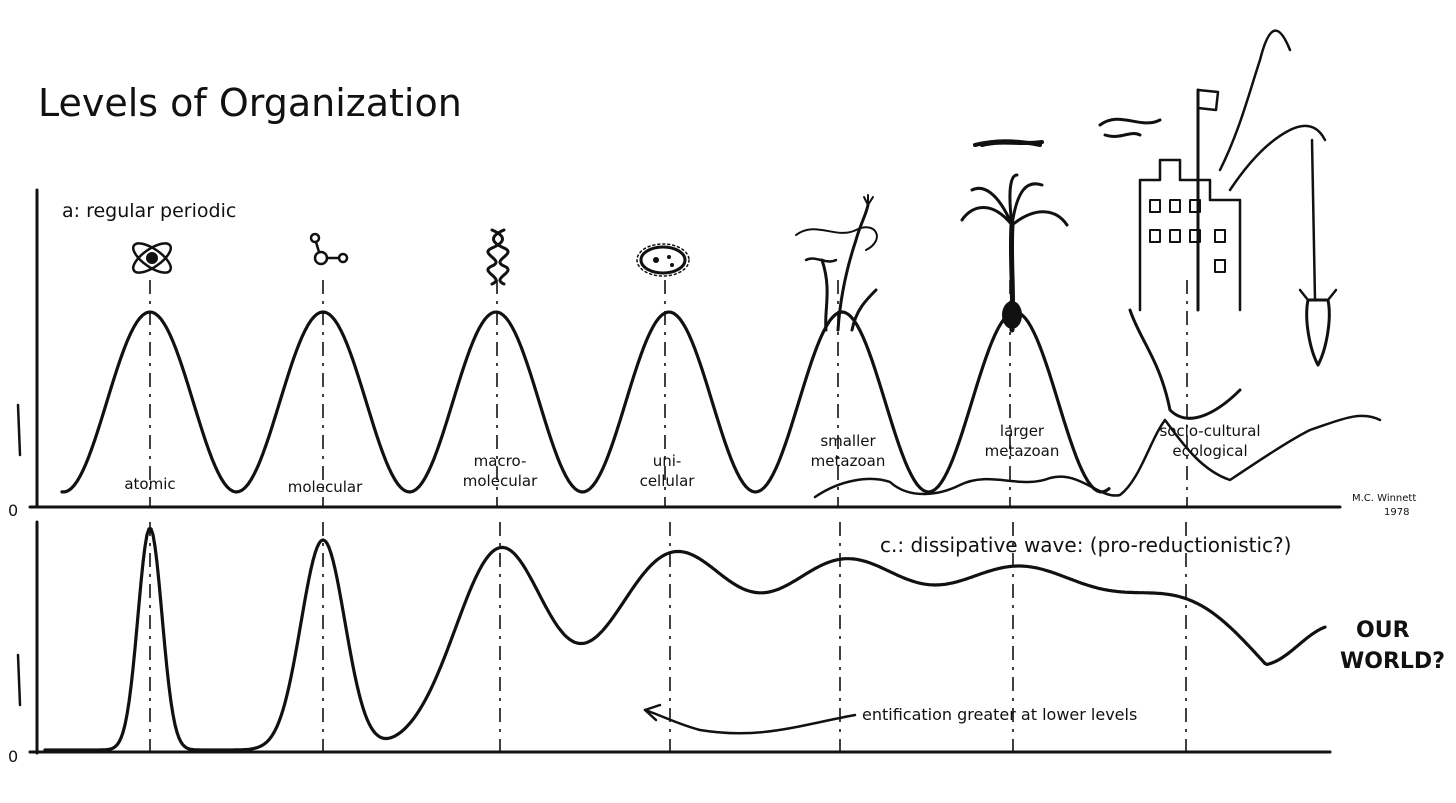 The height and width of the screenshot is (803, 1456). What do you see at coordinates (149, 484) in the screenshot?
I see `level-label-0-line0: atomic` at bounding box center [149, 484].